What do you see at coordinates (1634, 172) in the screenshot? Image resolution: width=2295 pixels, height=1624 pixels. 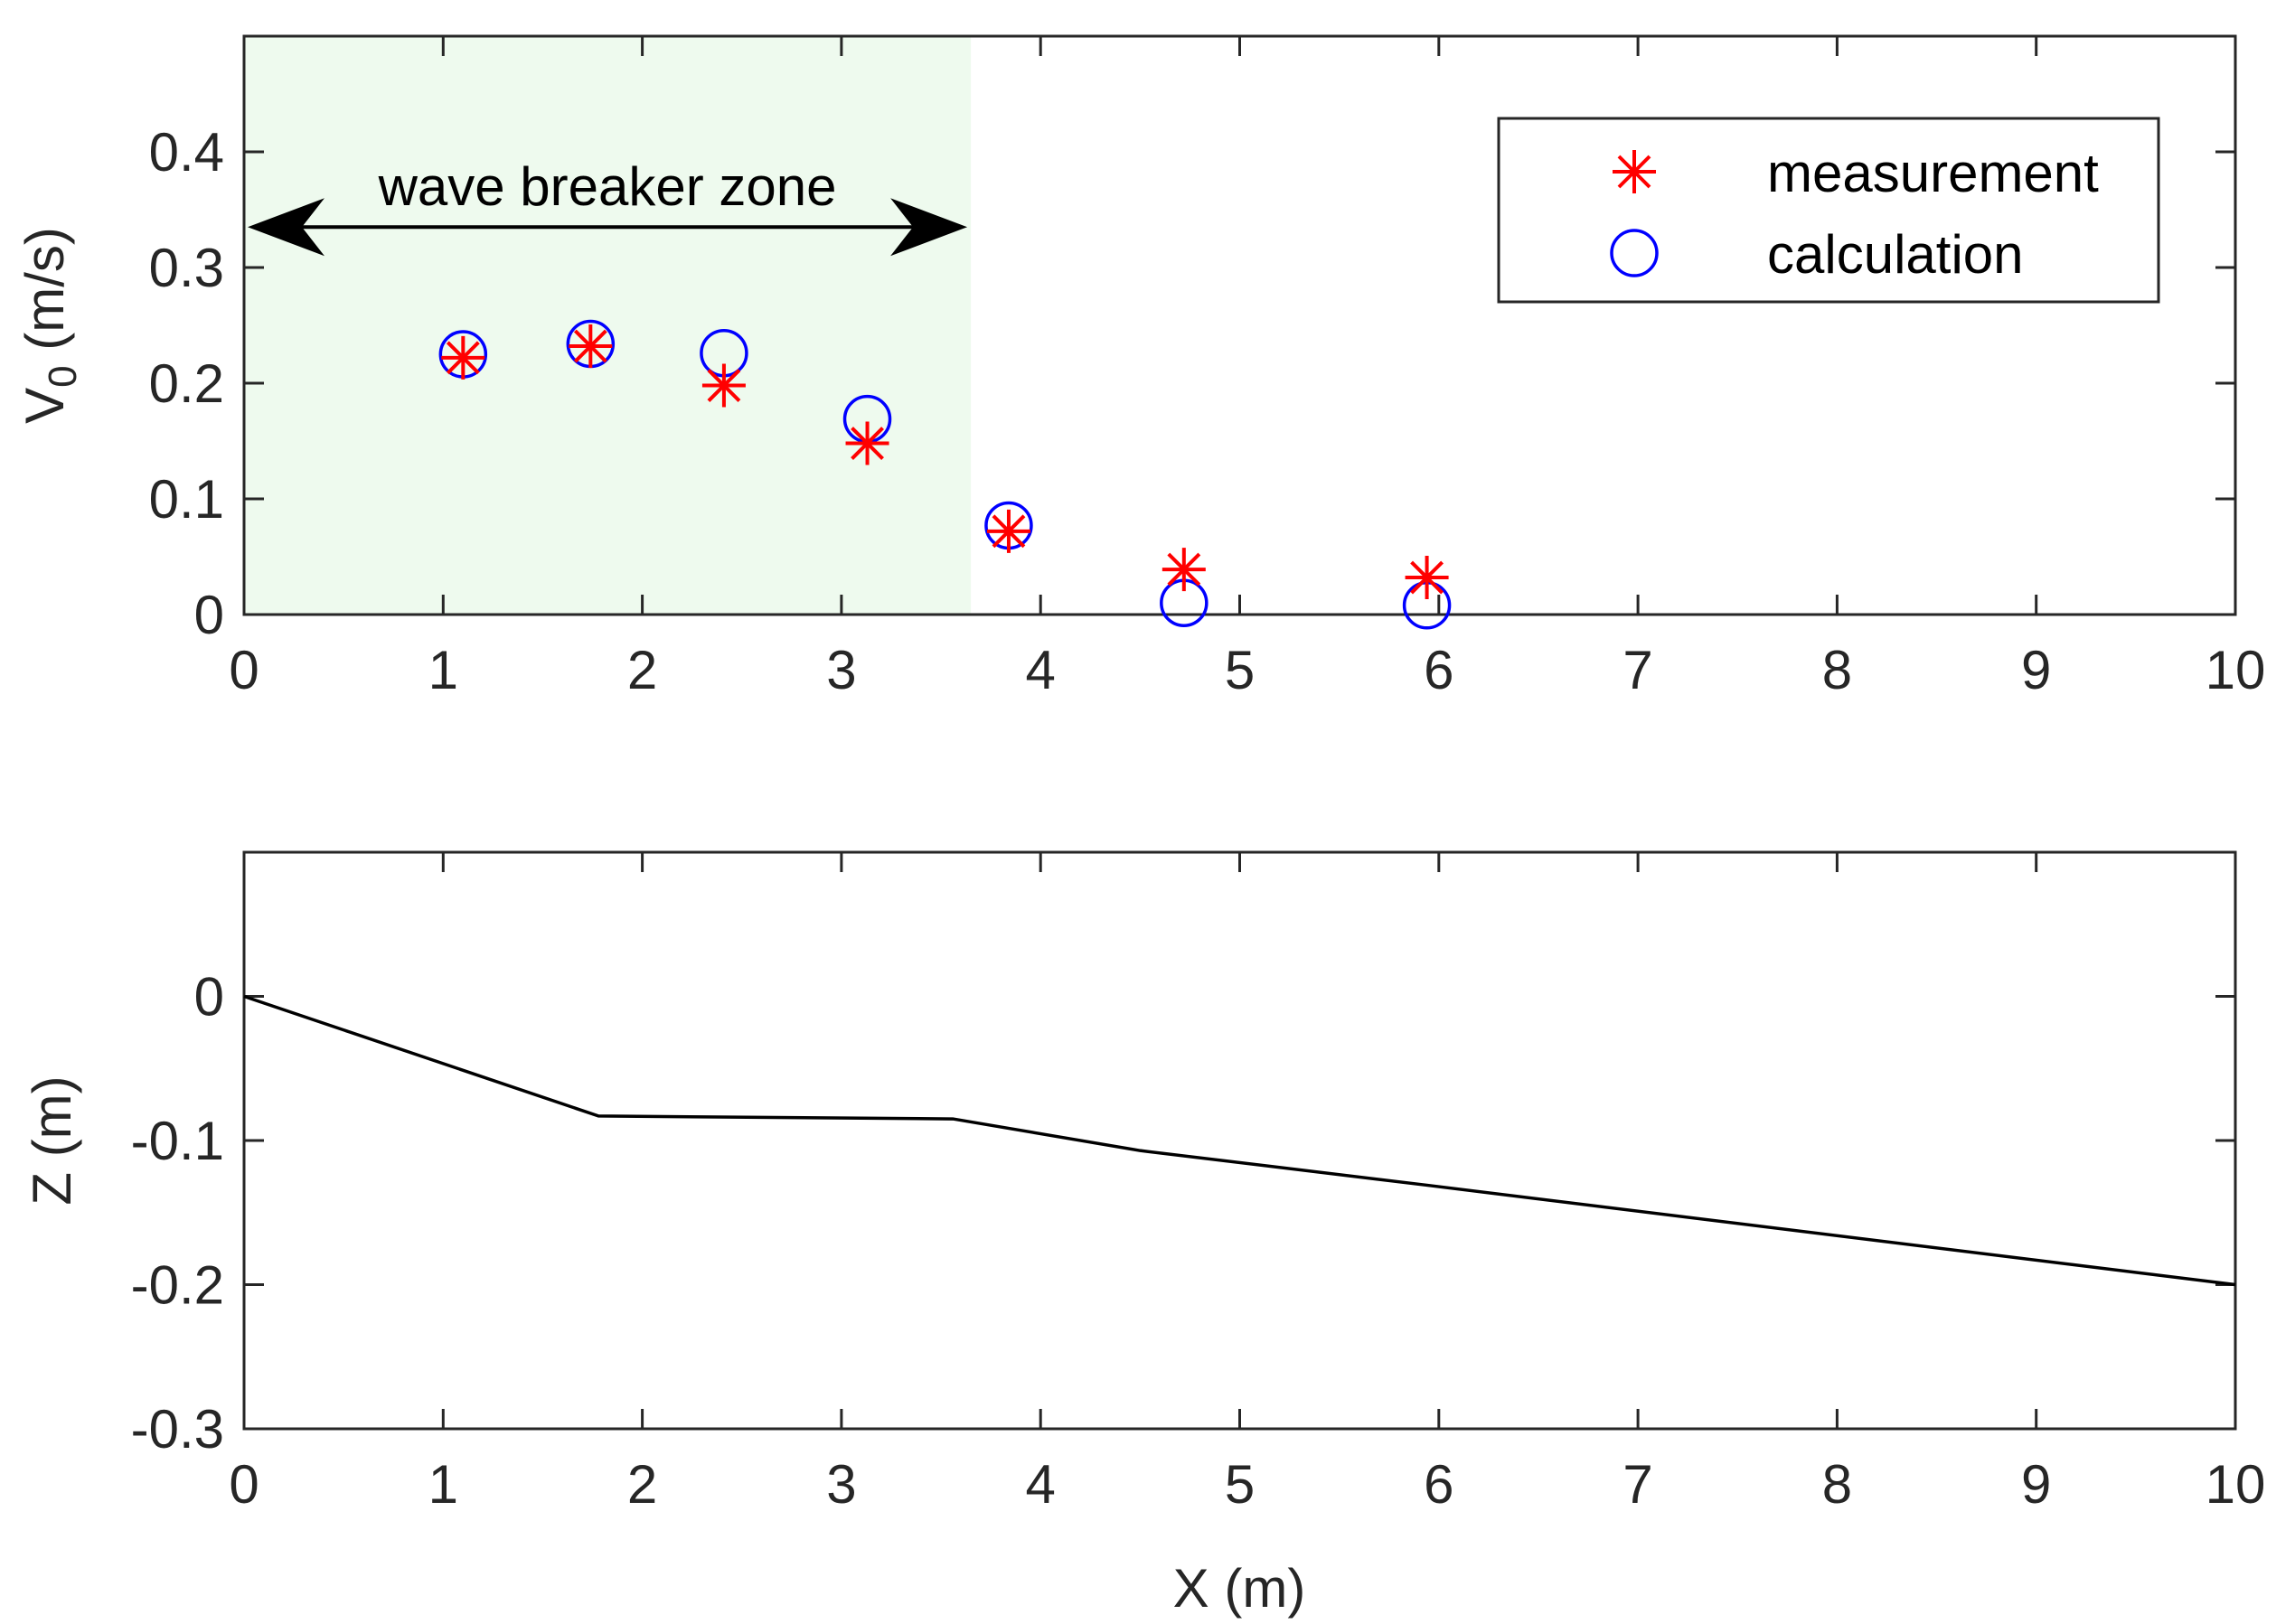 I see `legend-measurement-marker` at bounding box center [1634, 172].